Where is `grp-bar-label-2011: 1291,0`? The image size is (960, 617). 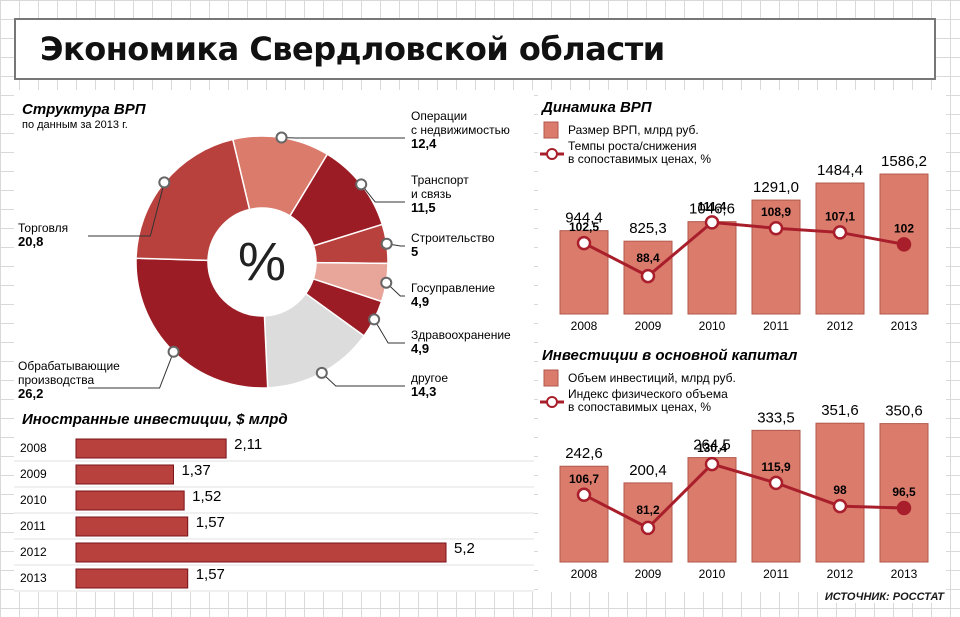
grp-bar-label-2011: 1291,0 is located at coordinates (776, 187).